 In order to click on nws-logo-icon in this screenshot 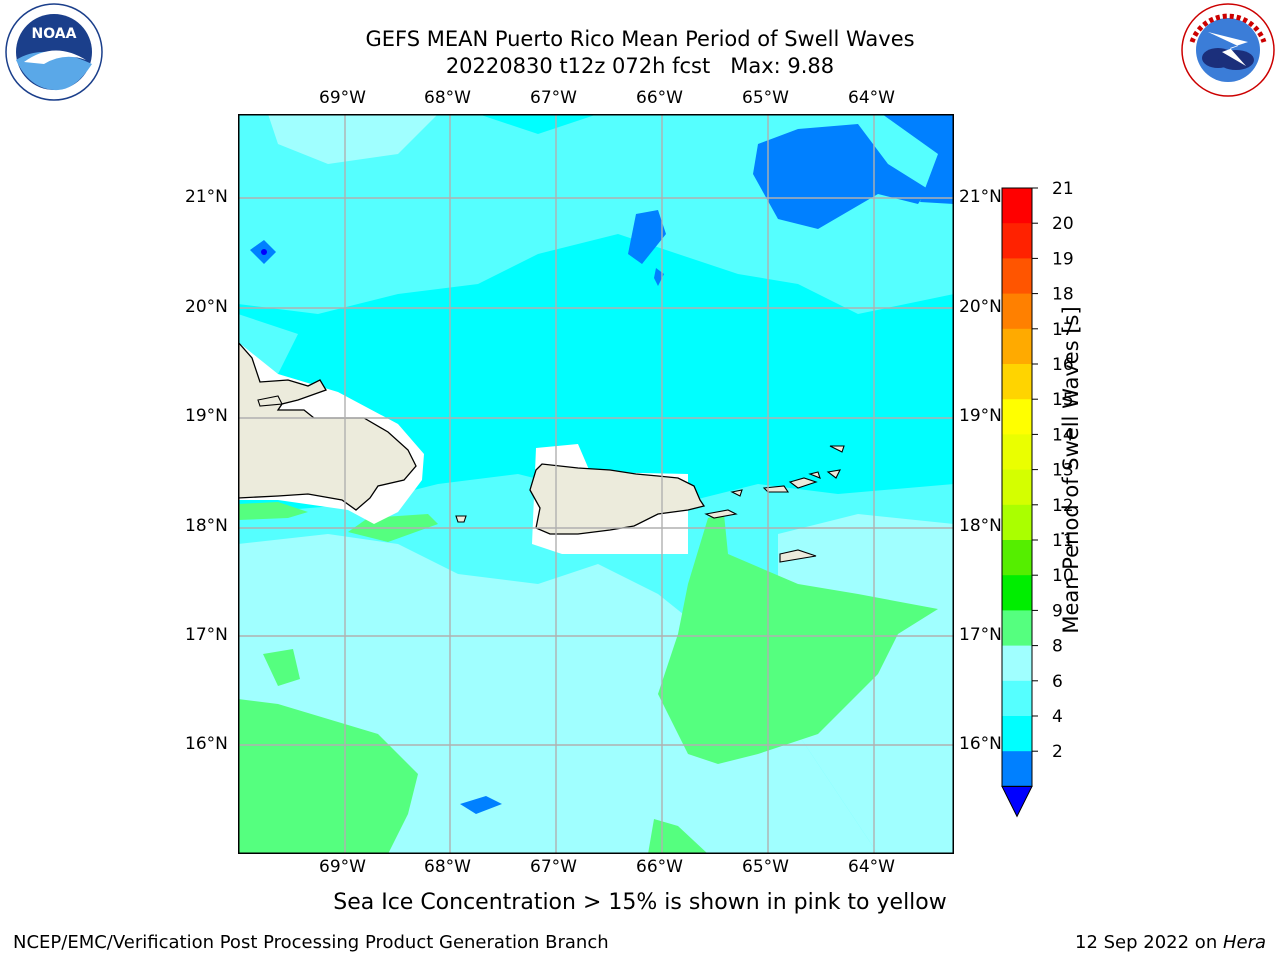, I will do `click(1228, 50)`.